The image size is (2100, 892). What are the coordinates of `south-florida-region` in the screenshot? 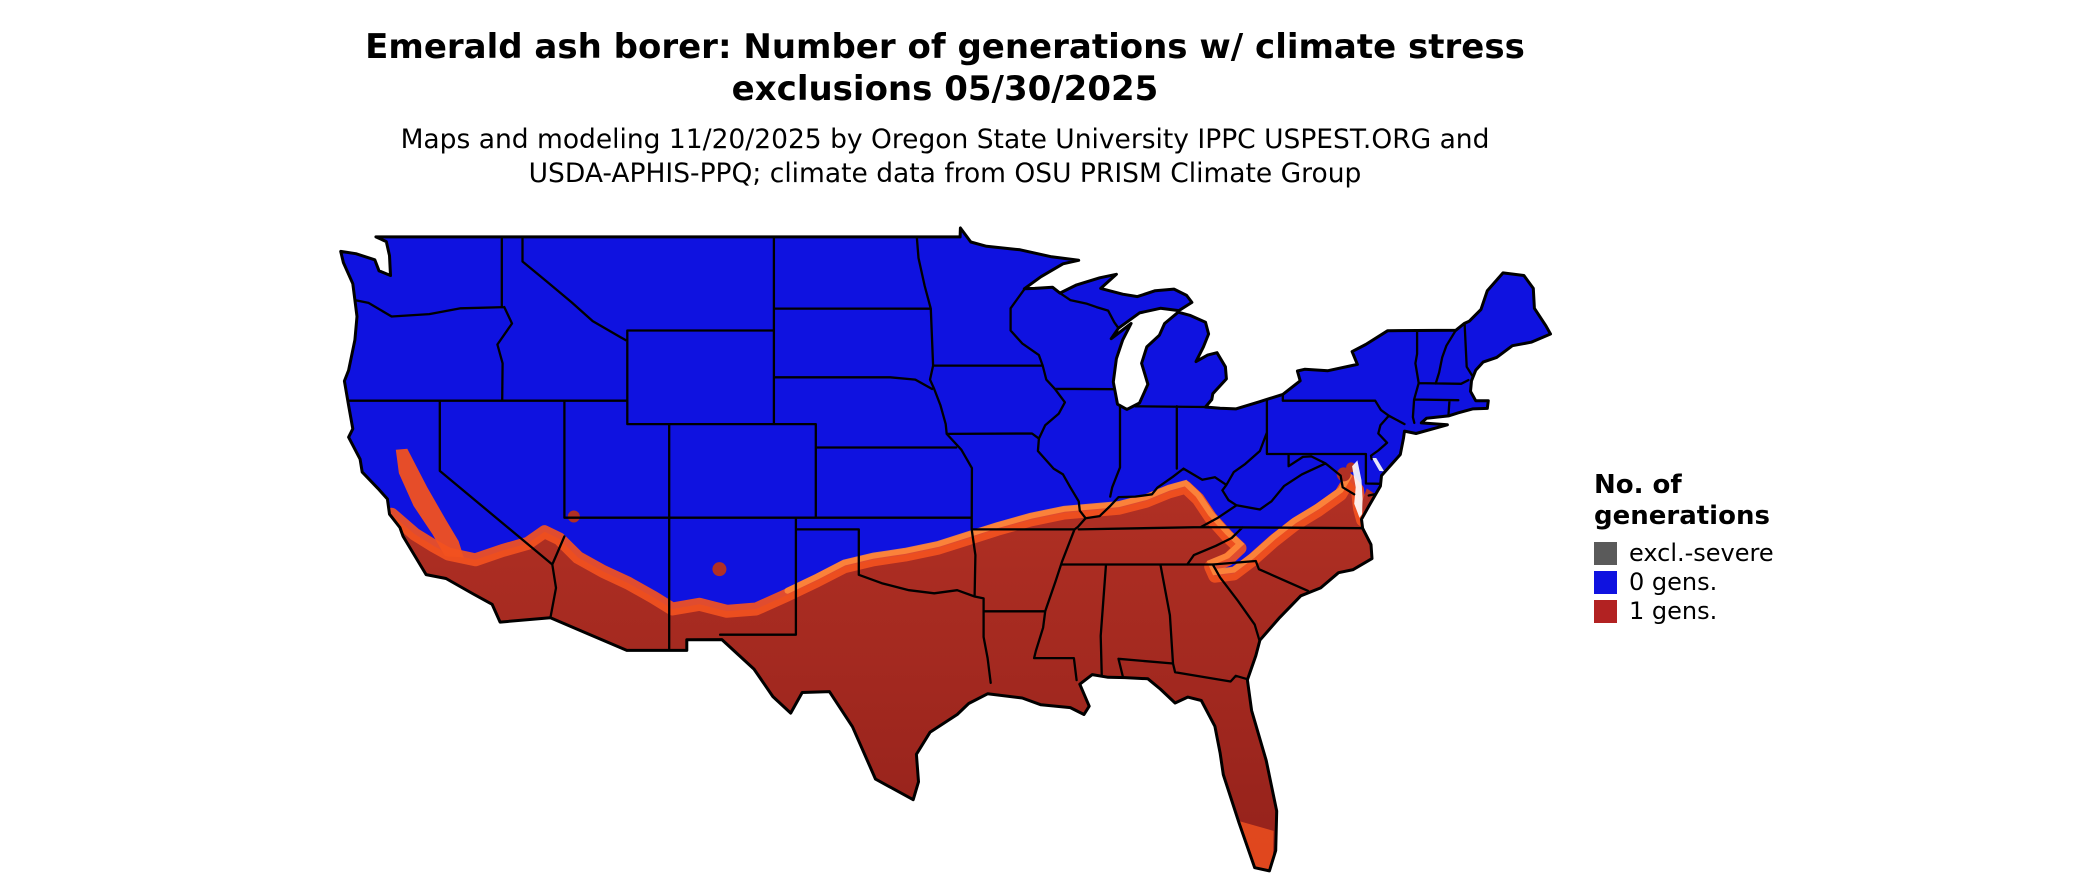 It's located at (1255, 845).